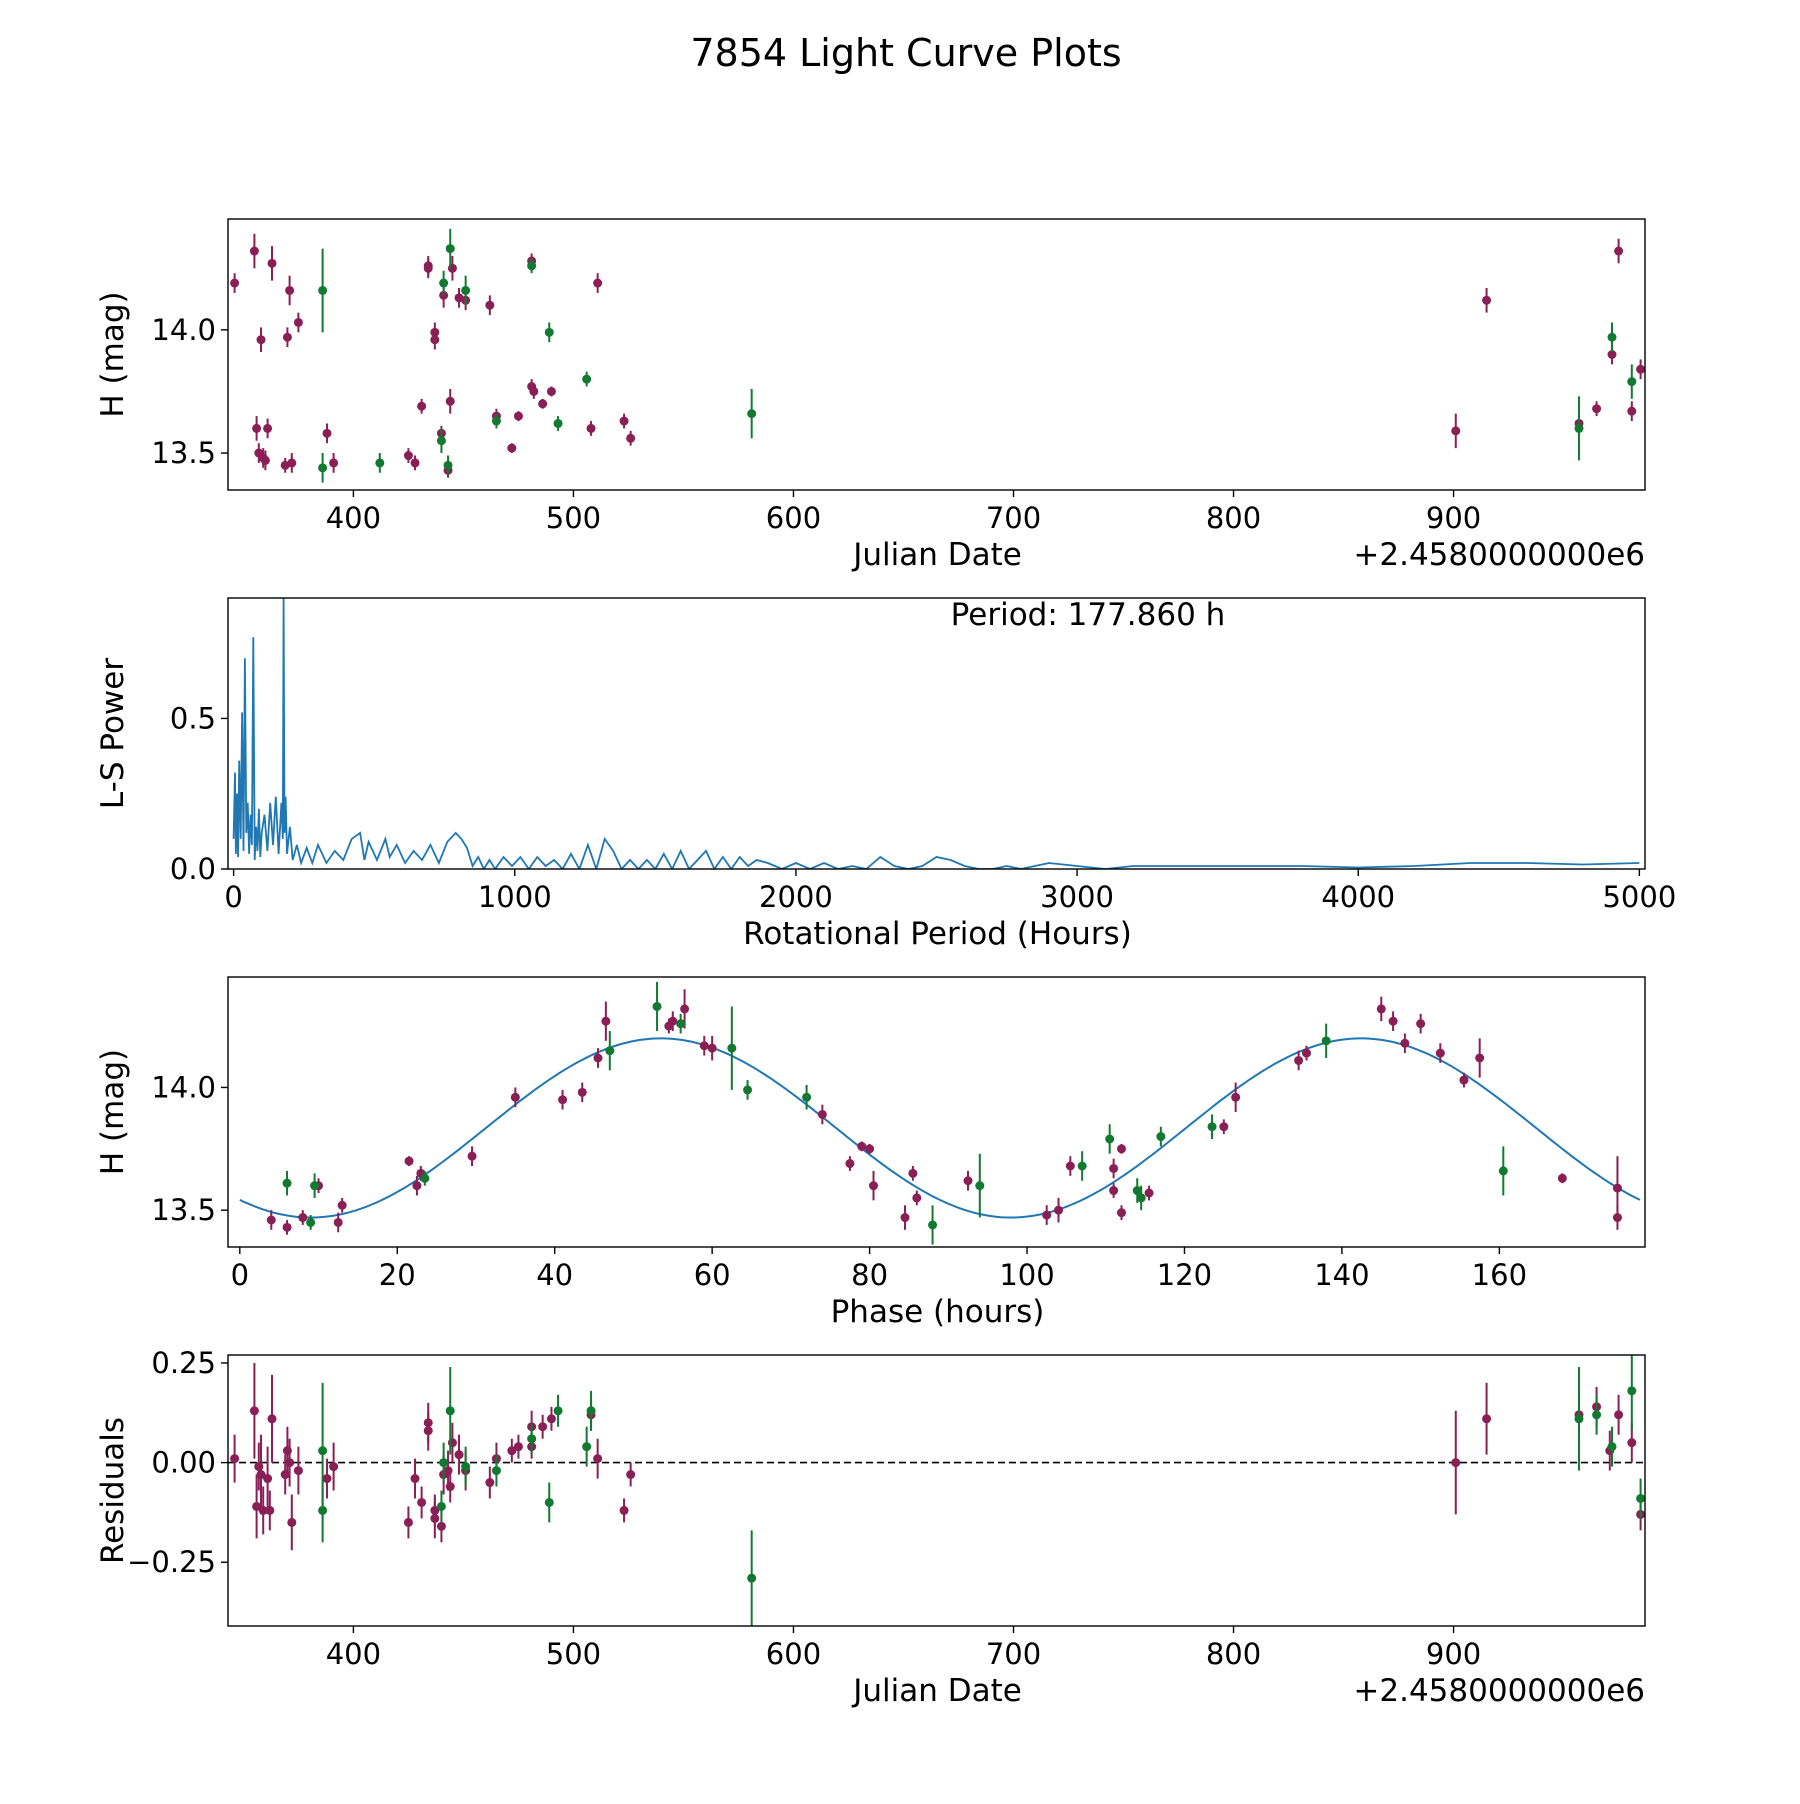  Describe the element at coordinates (938, 1312) in the screenshot. I see `x-axis-label: Phase (hours)` at that location.